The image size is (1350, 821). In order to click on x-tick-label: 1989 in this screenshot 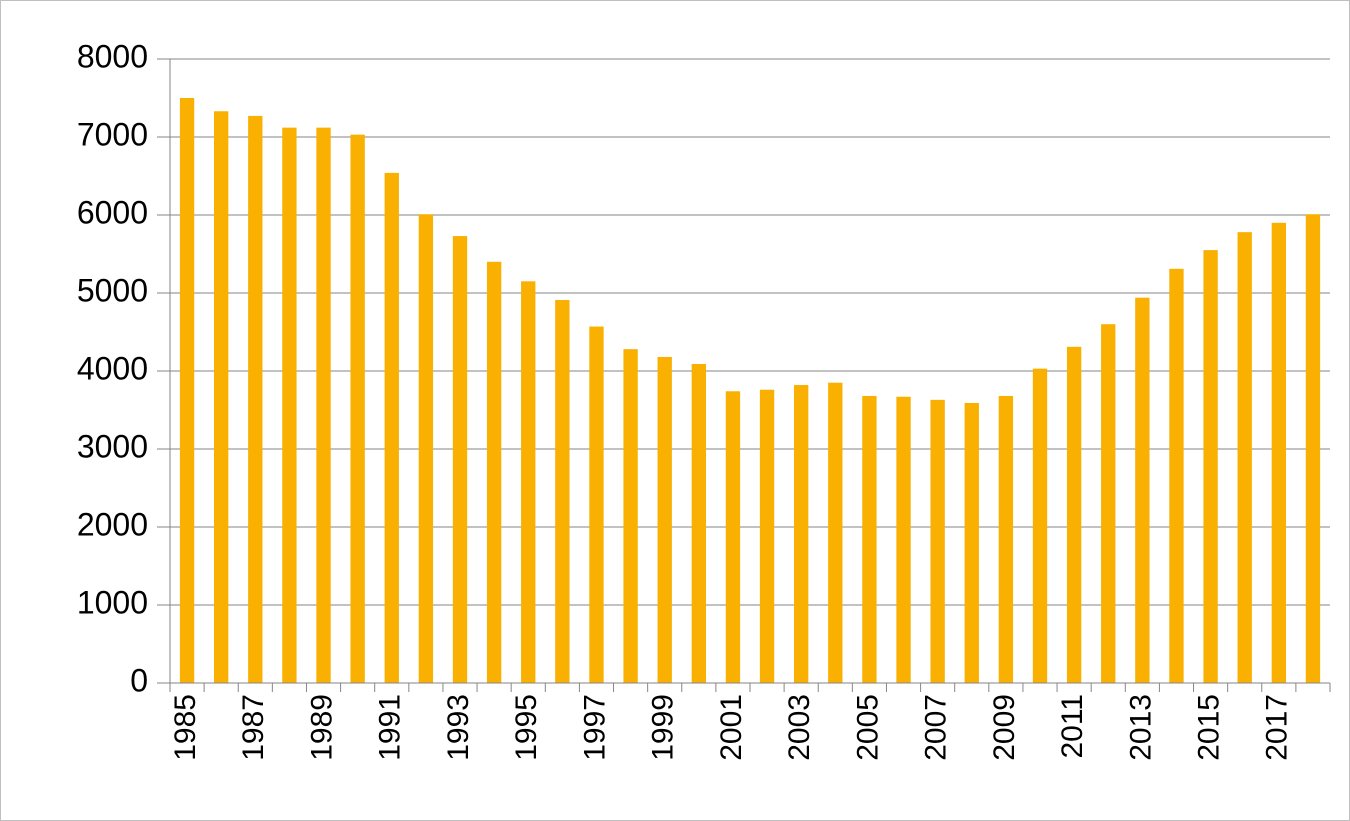, I will do `click(321, 727)`.